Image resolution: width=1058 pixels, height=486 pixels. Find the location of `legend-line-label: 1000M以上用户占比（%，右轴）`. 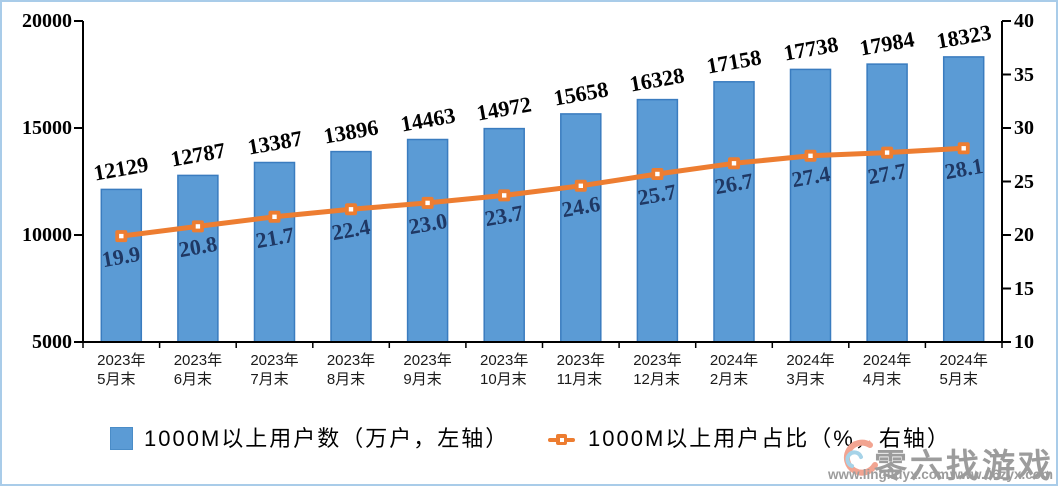

legend-line-label: 1000M以上用户占比（%，右轴） is located at coordinates (769, 438).